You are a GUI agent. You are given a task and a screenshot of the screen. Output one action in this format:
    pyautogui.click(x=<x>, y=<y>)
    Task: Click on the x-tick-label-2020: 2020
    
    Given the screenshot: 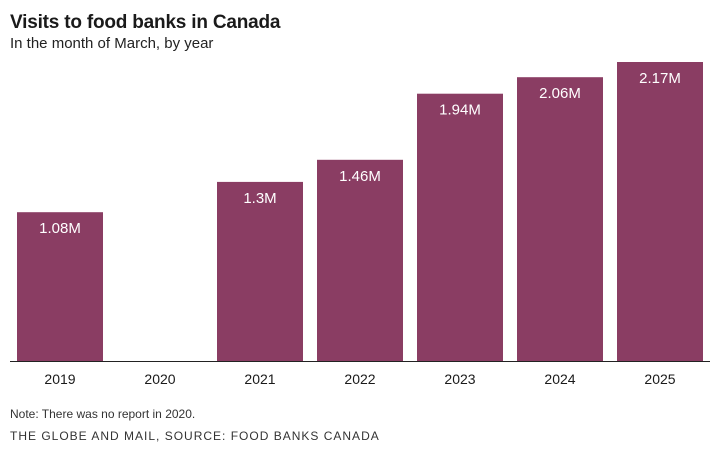 What is the action you would take?
    pyautogui.click(x=159, y=379)
    